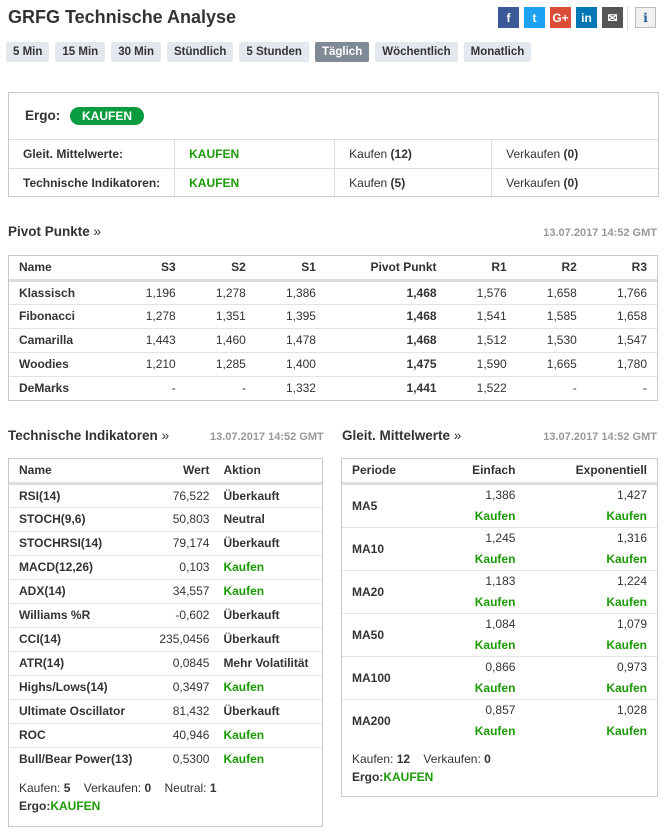  What do you see at coordinates (49, 231) in the screenshot?
I see `pivot-title: Pivot Punkte` at bounding box center [49, 231].